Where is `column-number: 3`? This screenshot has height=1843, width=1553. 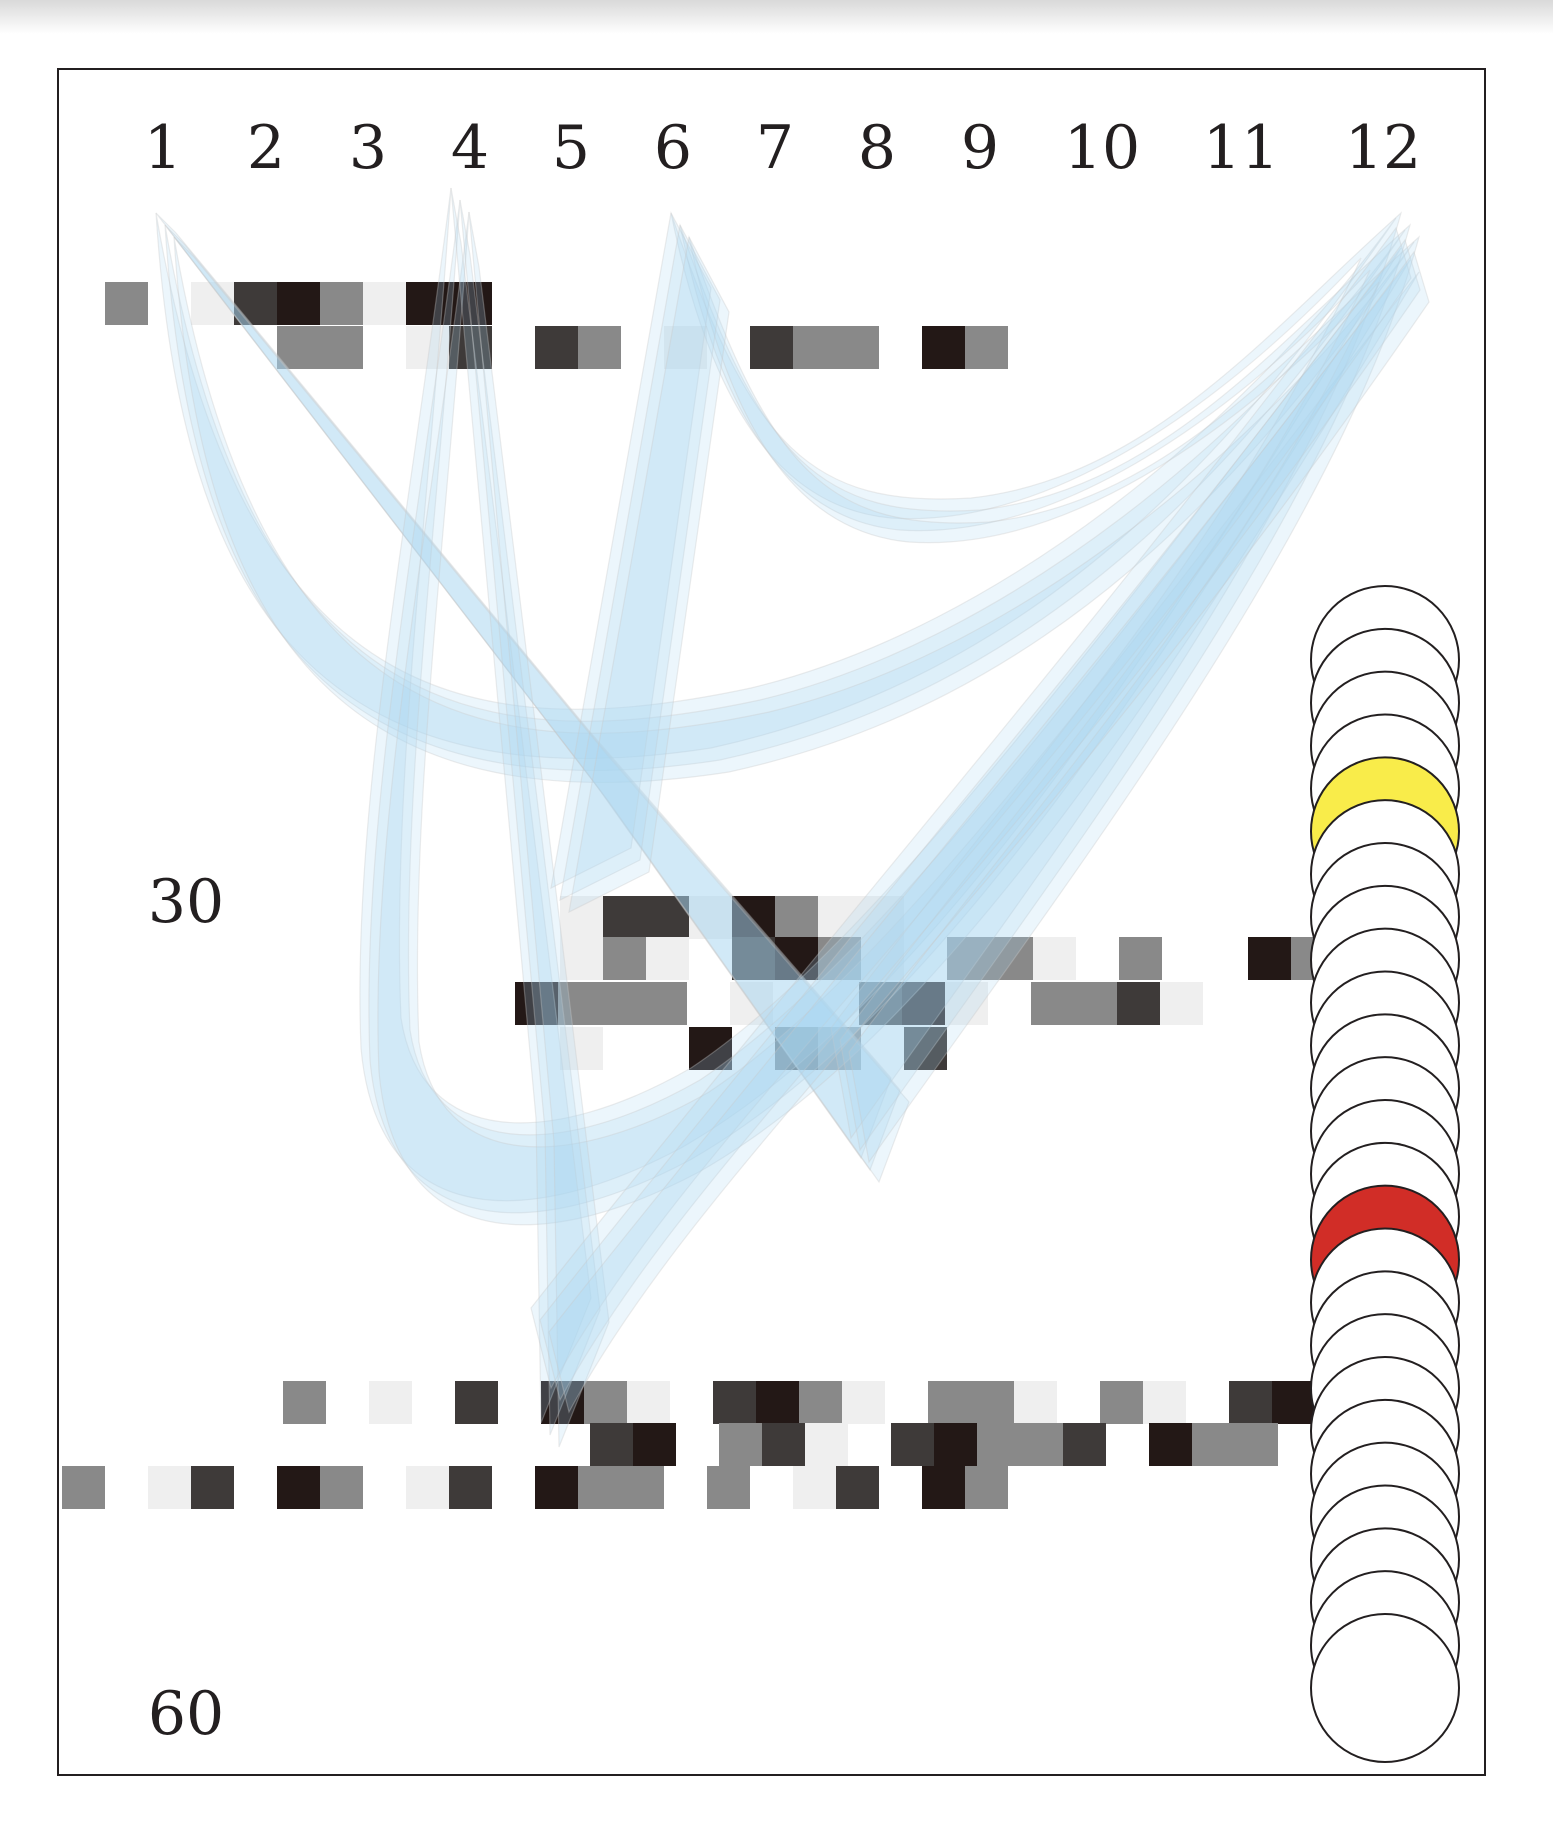 column-number: 3 is located at coordinates (368, 148).